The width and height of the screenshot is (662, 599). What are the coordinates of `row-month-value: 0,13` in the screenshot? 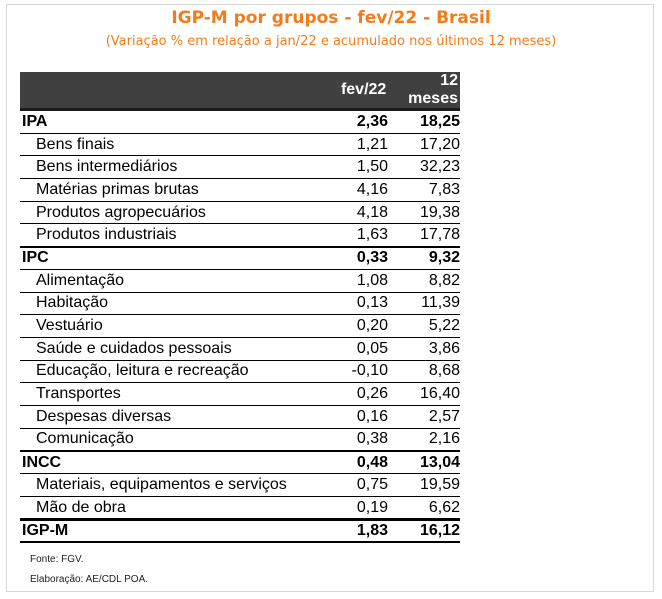 It's located at (372, 303).